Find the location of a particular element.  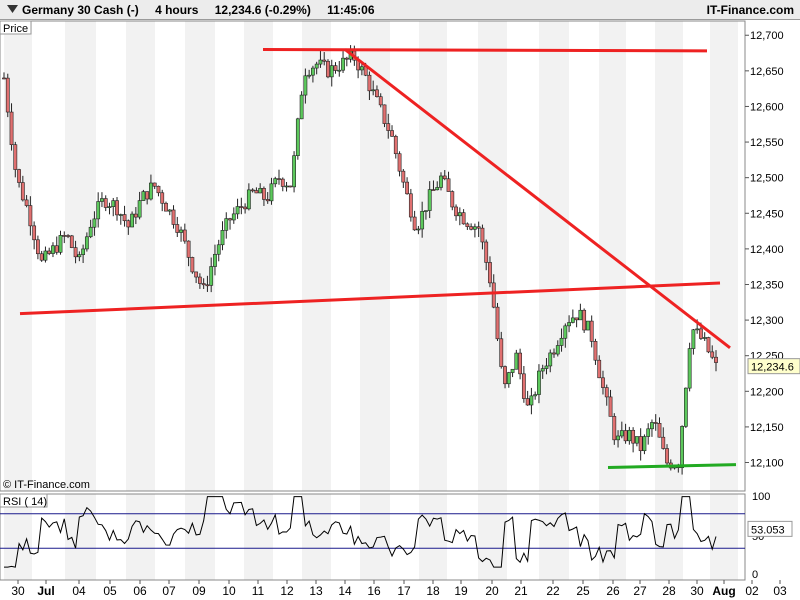

rsi-level-label: 0 is located at coordinates (755, 575).